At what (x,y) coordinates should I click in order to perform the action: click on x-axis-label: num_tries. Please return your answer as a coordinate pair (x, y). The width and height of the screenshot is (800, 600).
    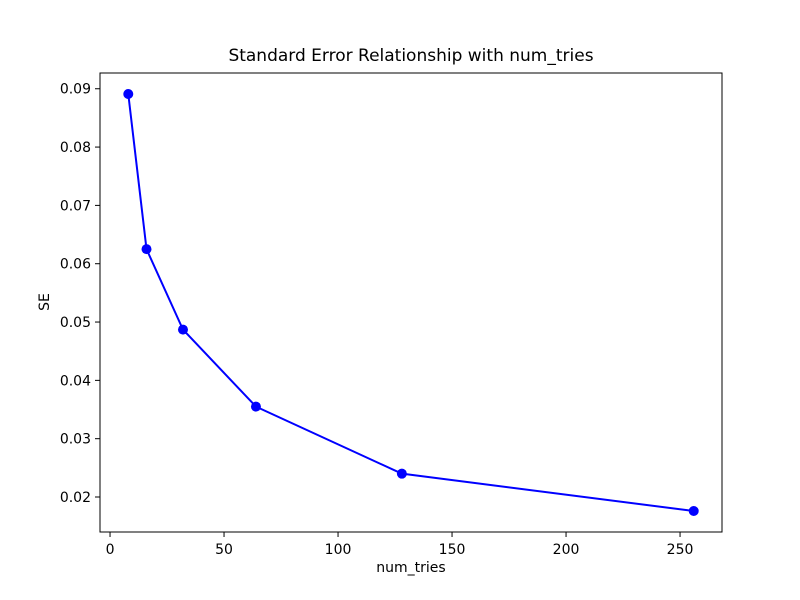
    Looking at the image, I should click on (411, 568).